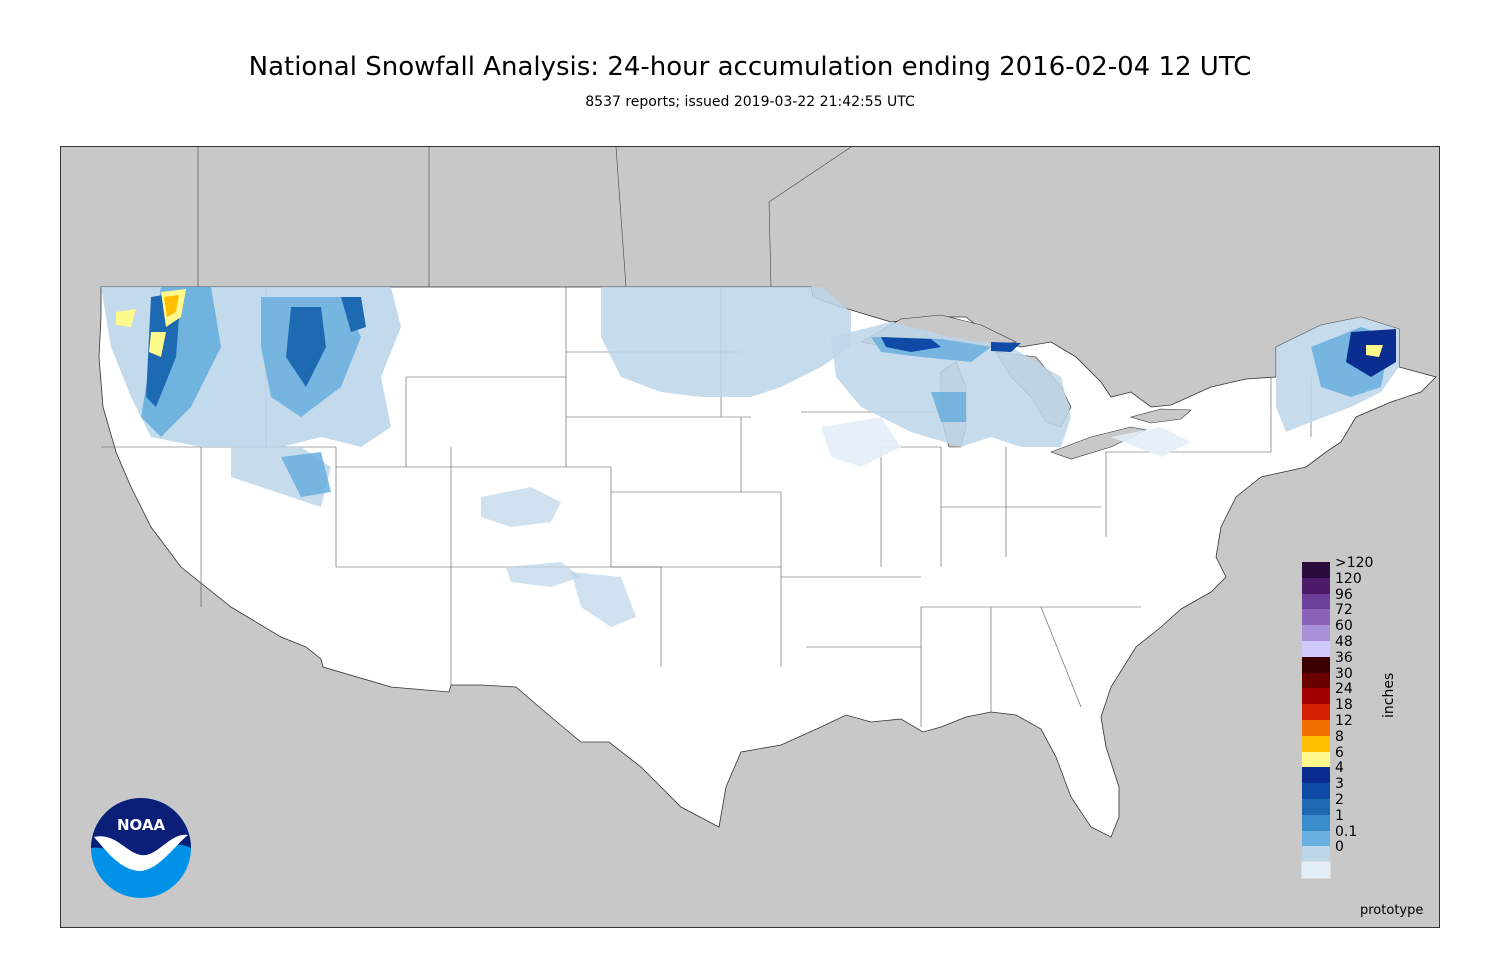 The image size is (1500, 978). What do you see at coordinates (524, 217) in the screenshot?
I see `country-boundaries` at bounding box center [524, 217].